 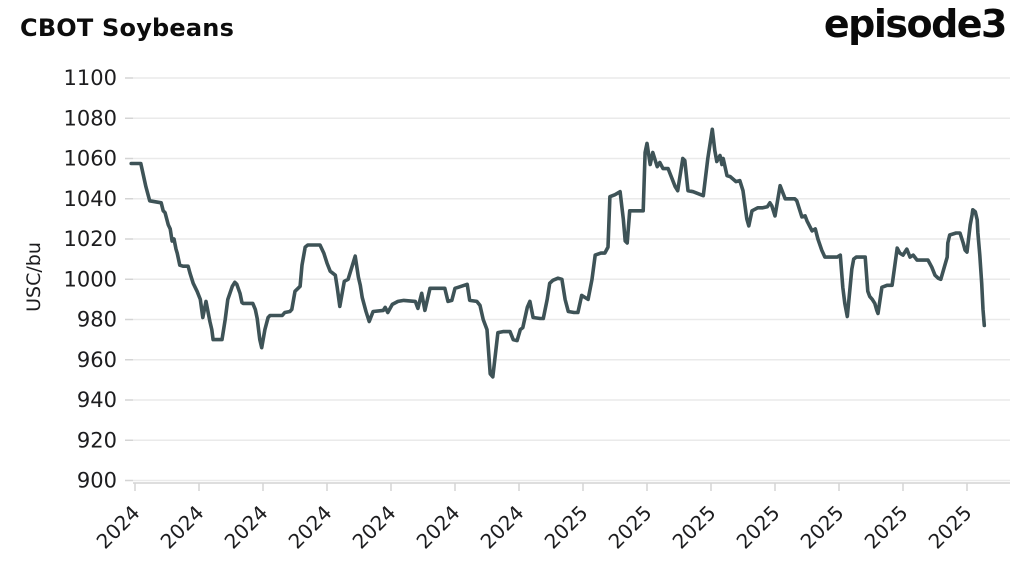 I want to click on y-tick-label: 1100, so click(x=90, y=78).